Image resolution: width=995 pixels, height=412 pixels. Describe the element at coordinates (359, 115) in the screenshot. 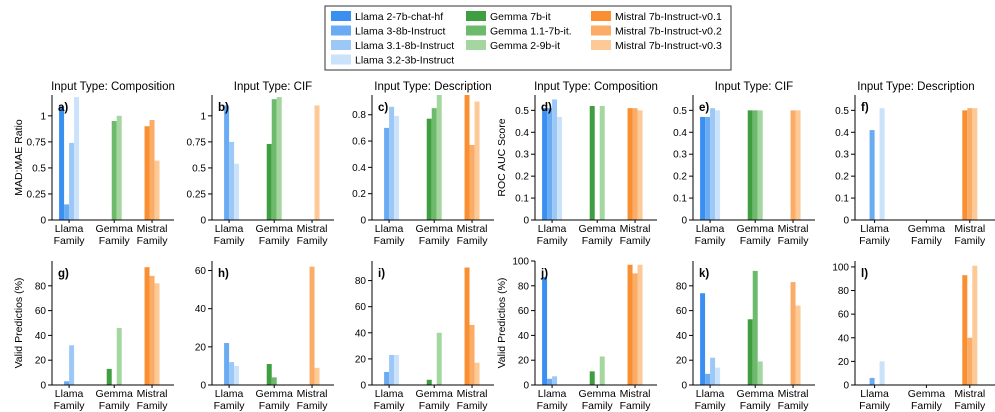

I see `y-tick-label: 0.8` at that location.